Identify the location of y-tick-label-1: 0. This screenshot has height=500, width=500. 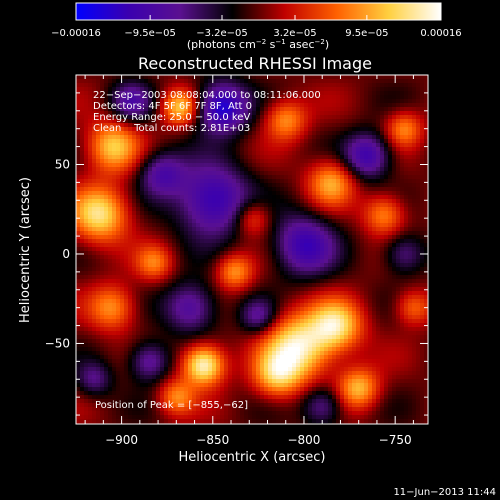
(66, 254).